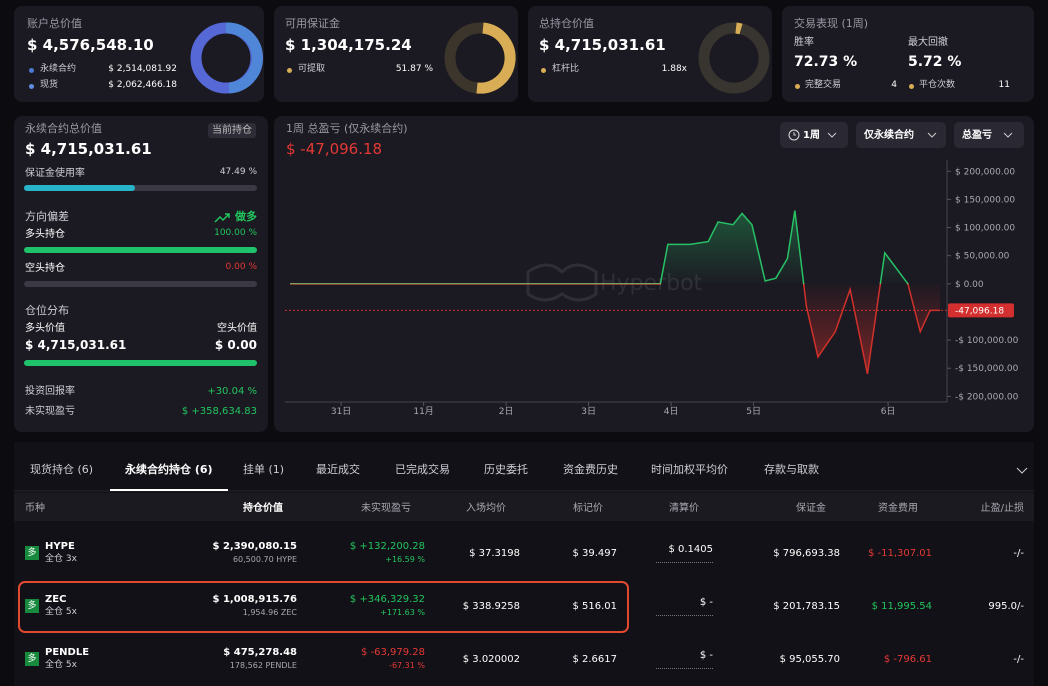  Describe the element at coordinates (60, 546) in the screenshot. I see `coin: HYPE` at that location.